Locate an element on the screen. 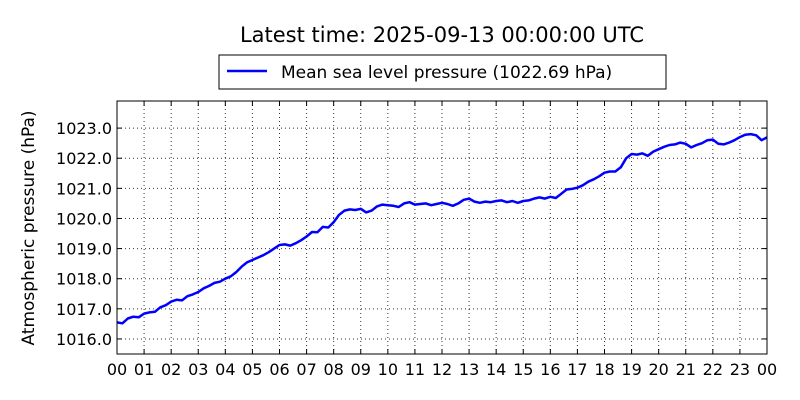  legend: Mean sea level pressure (1022.69 hPa) is located at coordinates (442, 72).